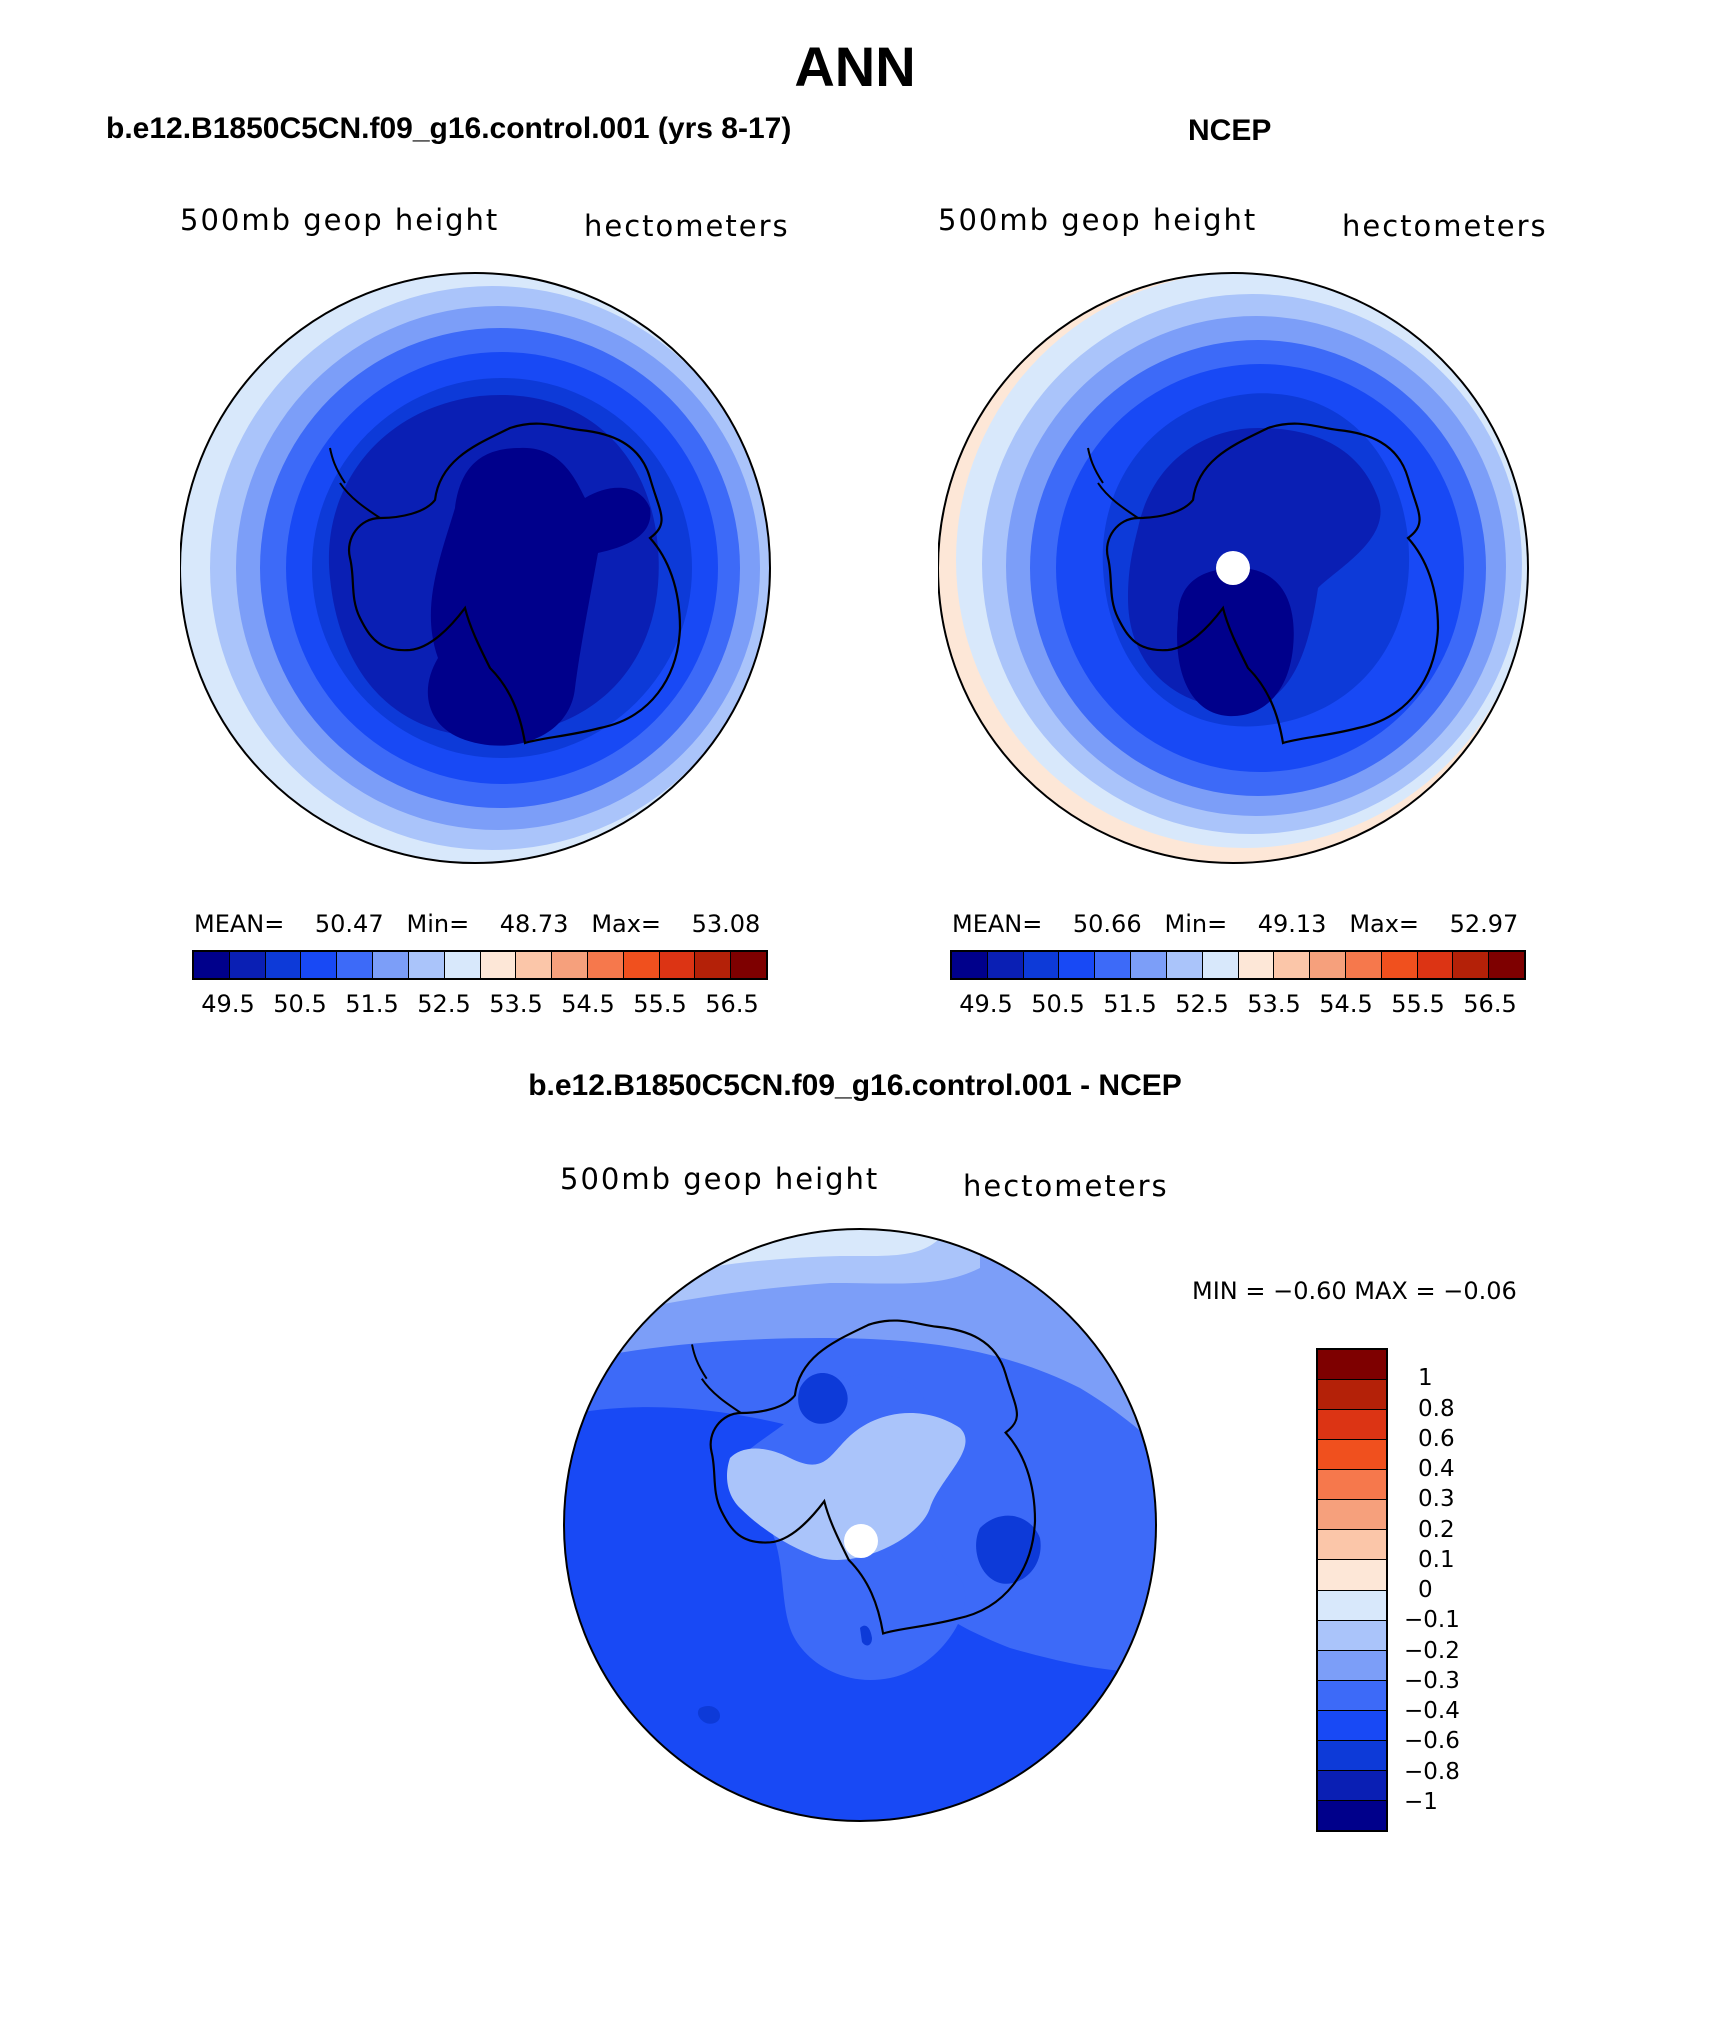 The height and width of the screenshot is (2044, 1710). Describe the element at coordinates (732, 1004) in the screenshot. I see `model-colorbar-tick-label: 56.5` at that location.